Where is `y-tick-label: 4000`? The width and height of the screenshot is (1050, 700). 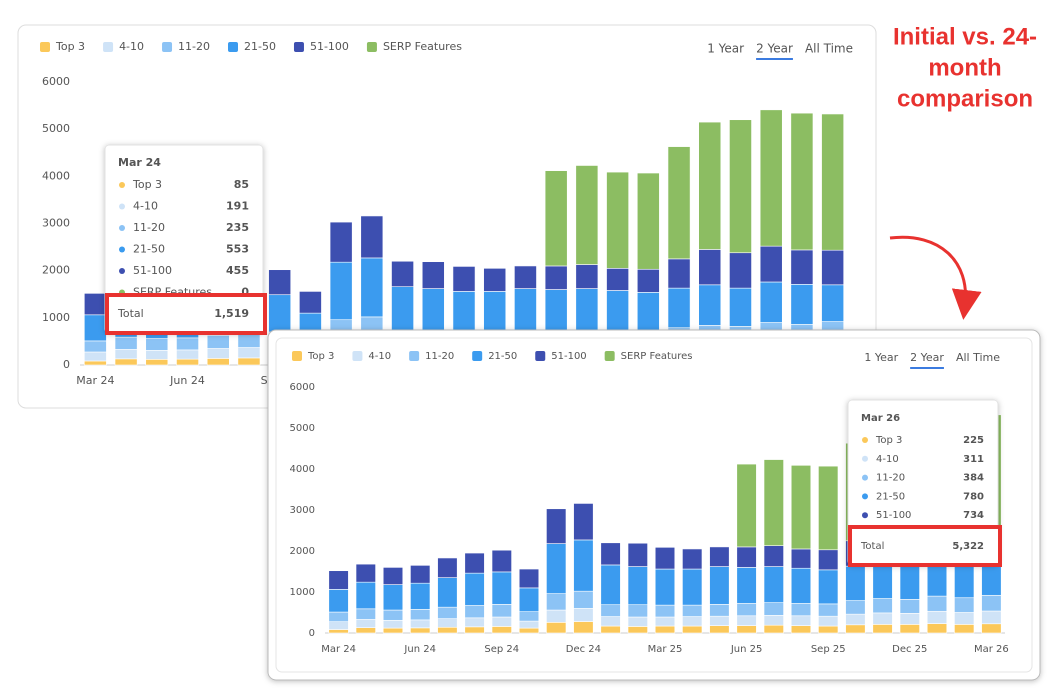
y-tick-label: 4000 is located at coordinates (56, 175).